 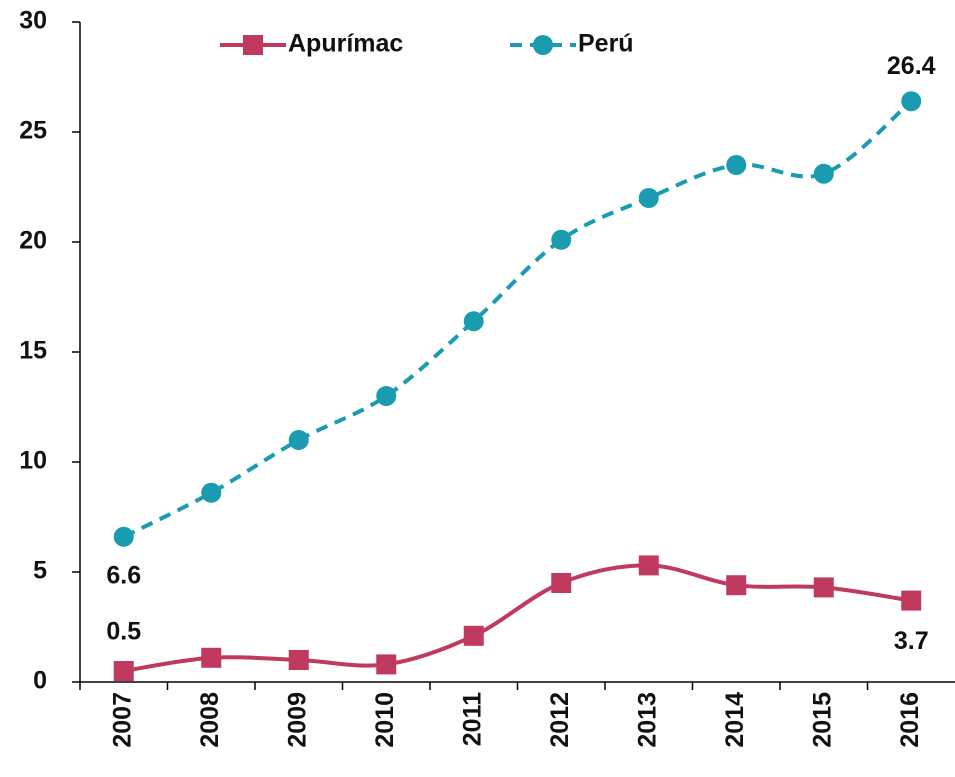 What do you see at coordinates (297, 720) in the screenshot?
I see `x-tick-label: 2009` at bounding box center [297, 720].